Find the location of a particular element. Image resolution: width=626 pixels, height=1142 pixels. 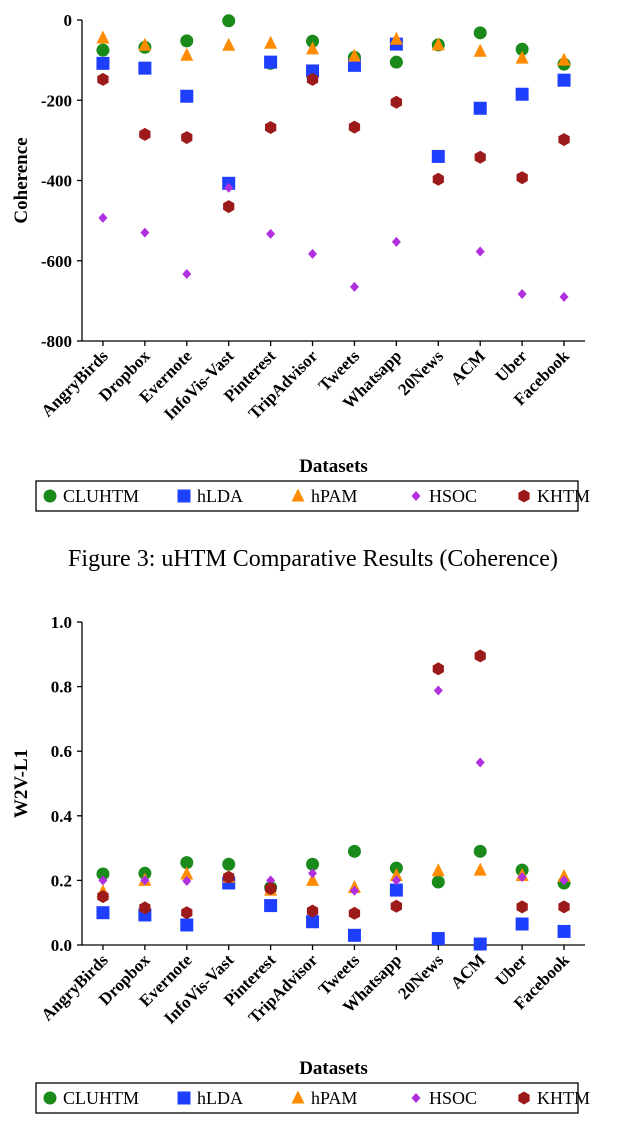

y-tick-label: 0.0 is located at coordinates (61, 945).